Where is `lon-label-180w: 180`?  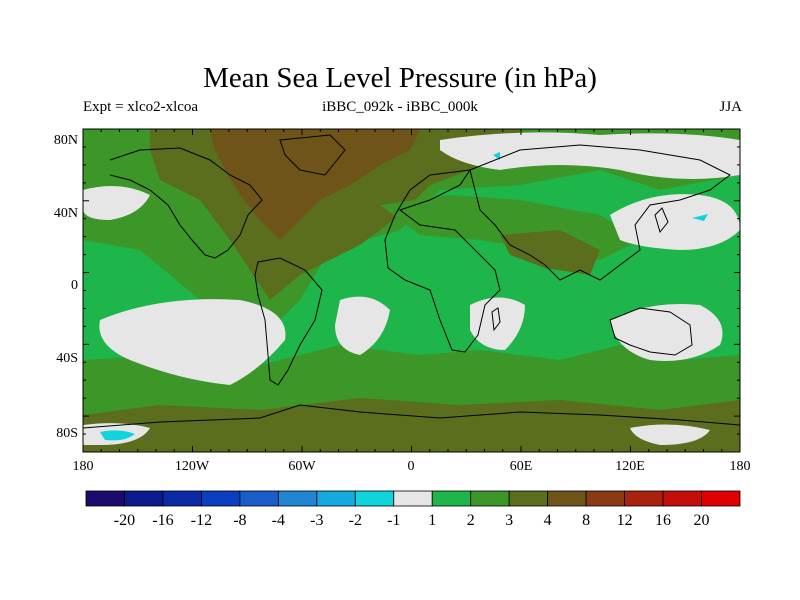
lon-label-180w: 180 is located at coordinates (83, 466).